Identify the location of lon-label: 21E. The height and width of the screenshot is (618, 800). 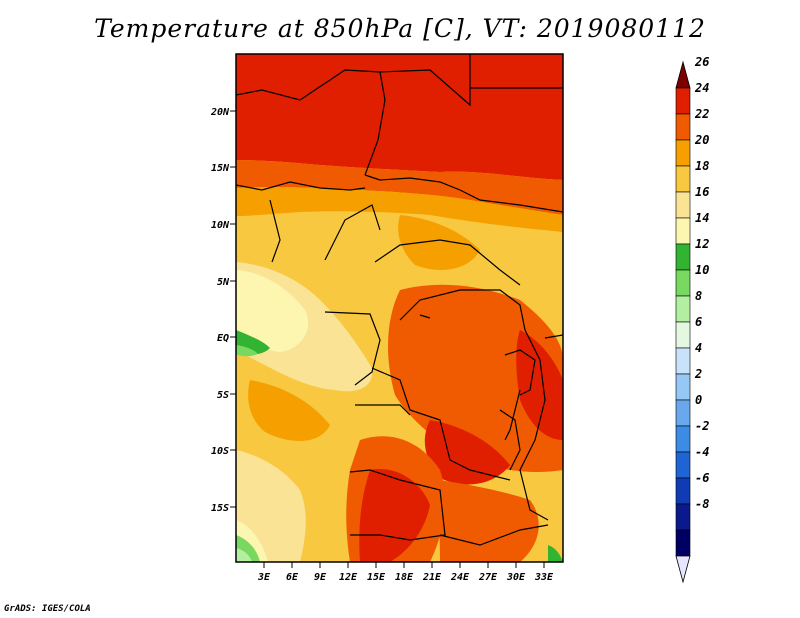
(432, 577).